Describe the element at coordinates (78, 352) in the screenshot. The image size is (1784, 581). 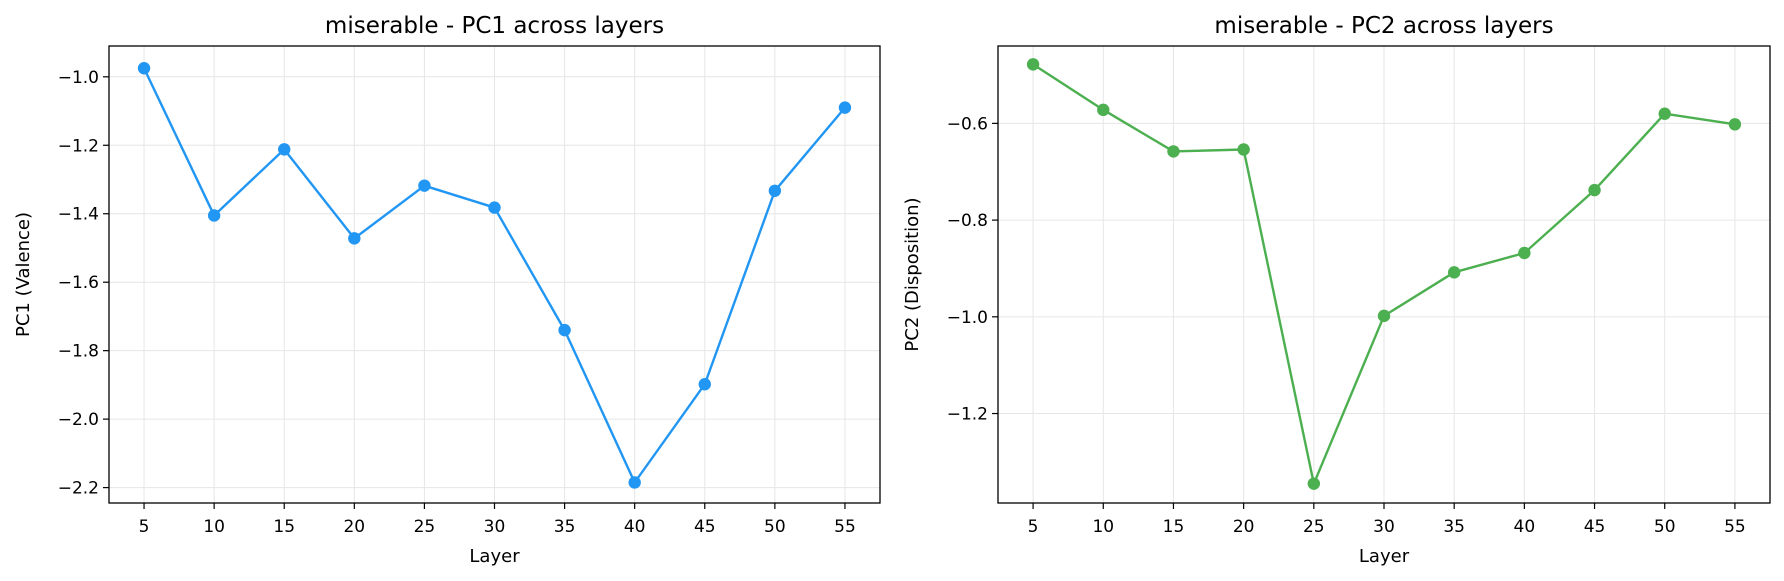
I see `y-tick-label: −1.8` at that location.